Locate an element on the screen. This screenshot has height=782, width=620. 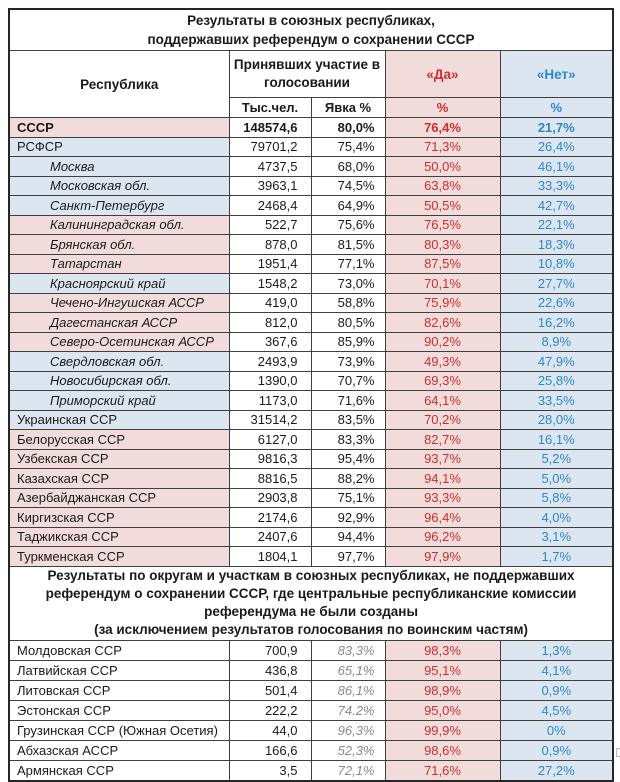
participants-thousands-cell: 436,8 is located at coordinates (270, 670).